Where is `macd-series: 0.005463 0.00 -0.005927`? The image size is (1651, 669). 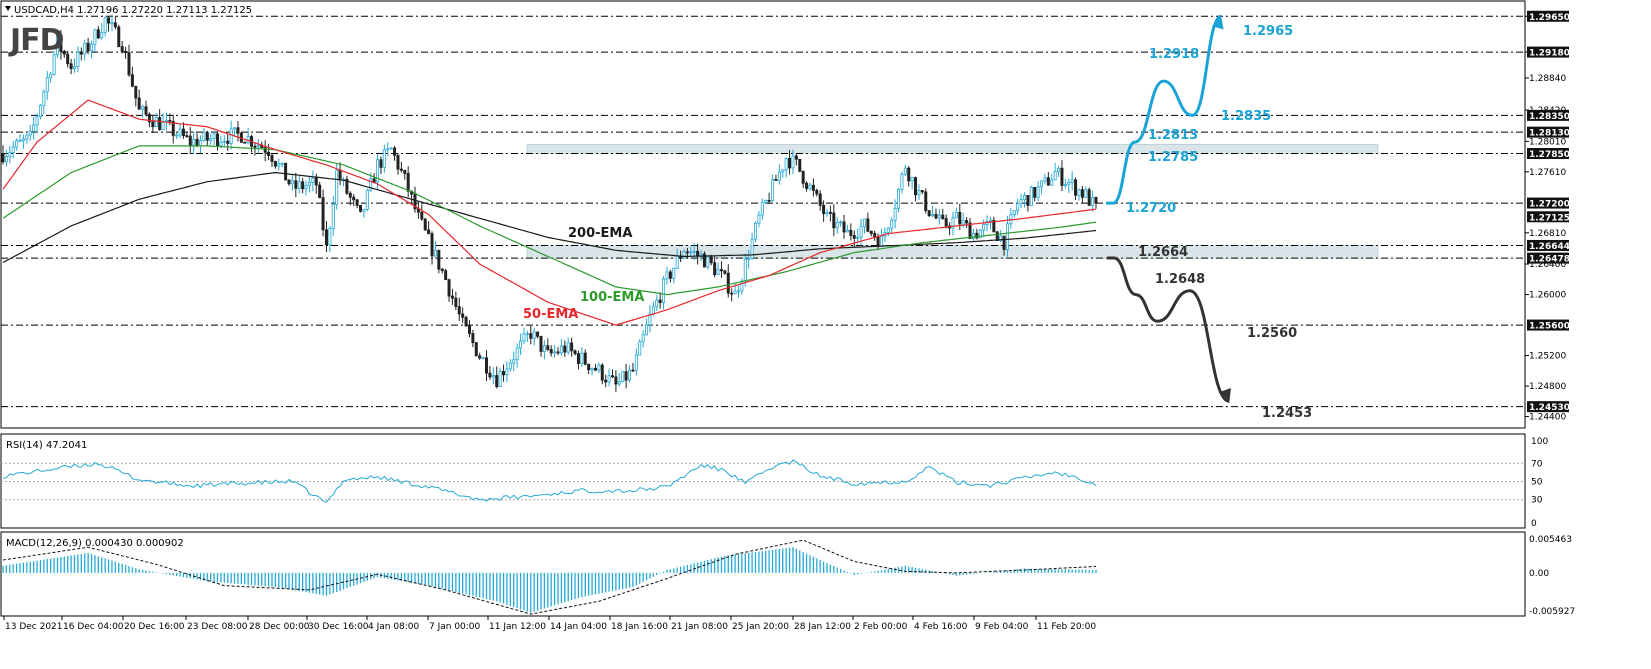 macd-series: 0.005463 0.00 -0.005927 is located at coordinates (788, 576).